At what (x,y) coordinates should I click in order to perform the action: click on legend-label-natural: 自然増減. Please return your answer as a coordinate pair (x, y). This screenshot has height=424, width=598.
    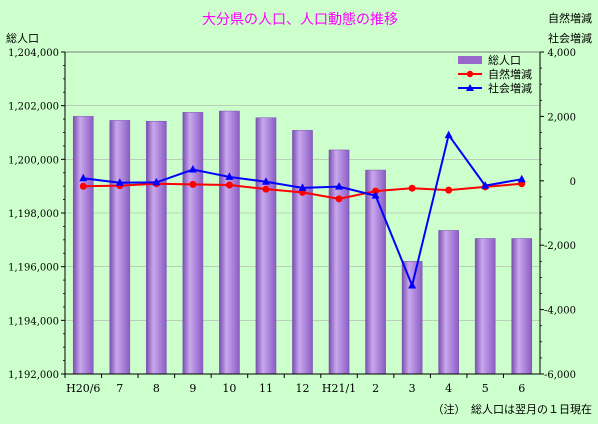
    Looking at the image, I should click on (510, 74).